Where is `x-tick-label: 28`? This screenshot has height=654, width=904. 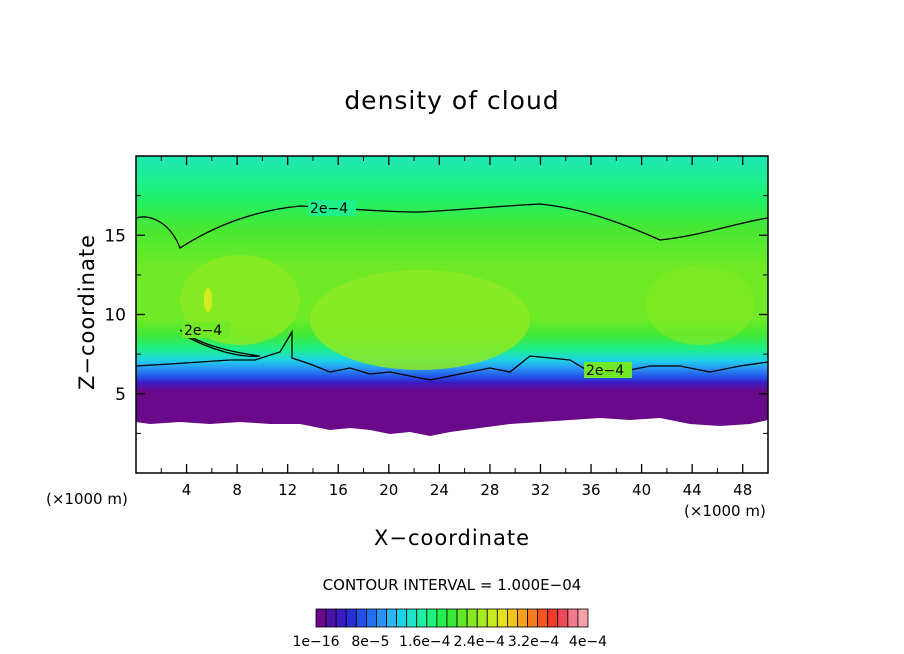
x-tick-label: 28 is located at coordinates (489, 490).